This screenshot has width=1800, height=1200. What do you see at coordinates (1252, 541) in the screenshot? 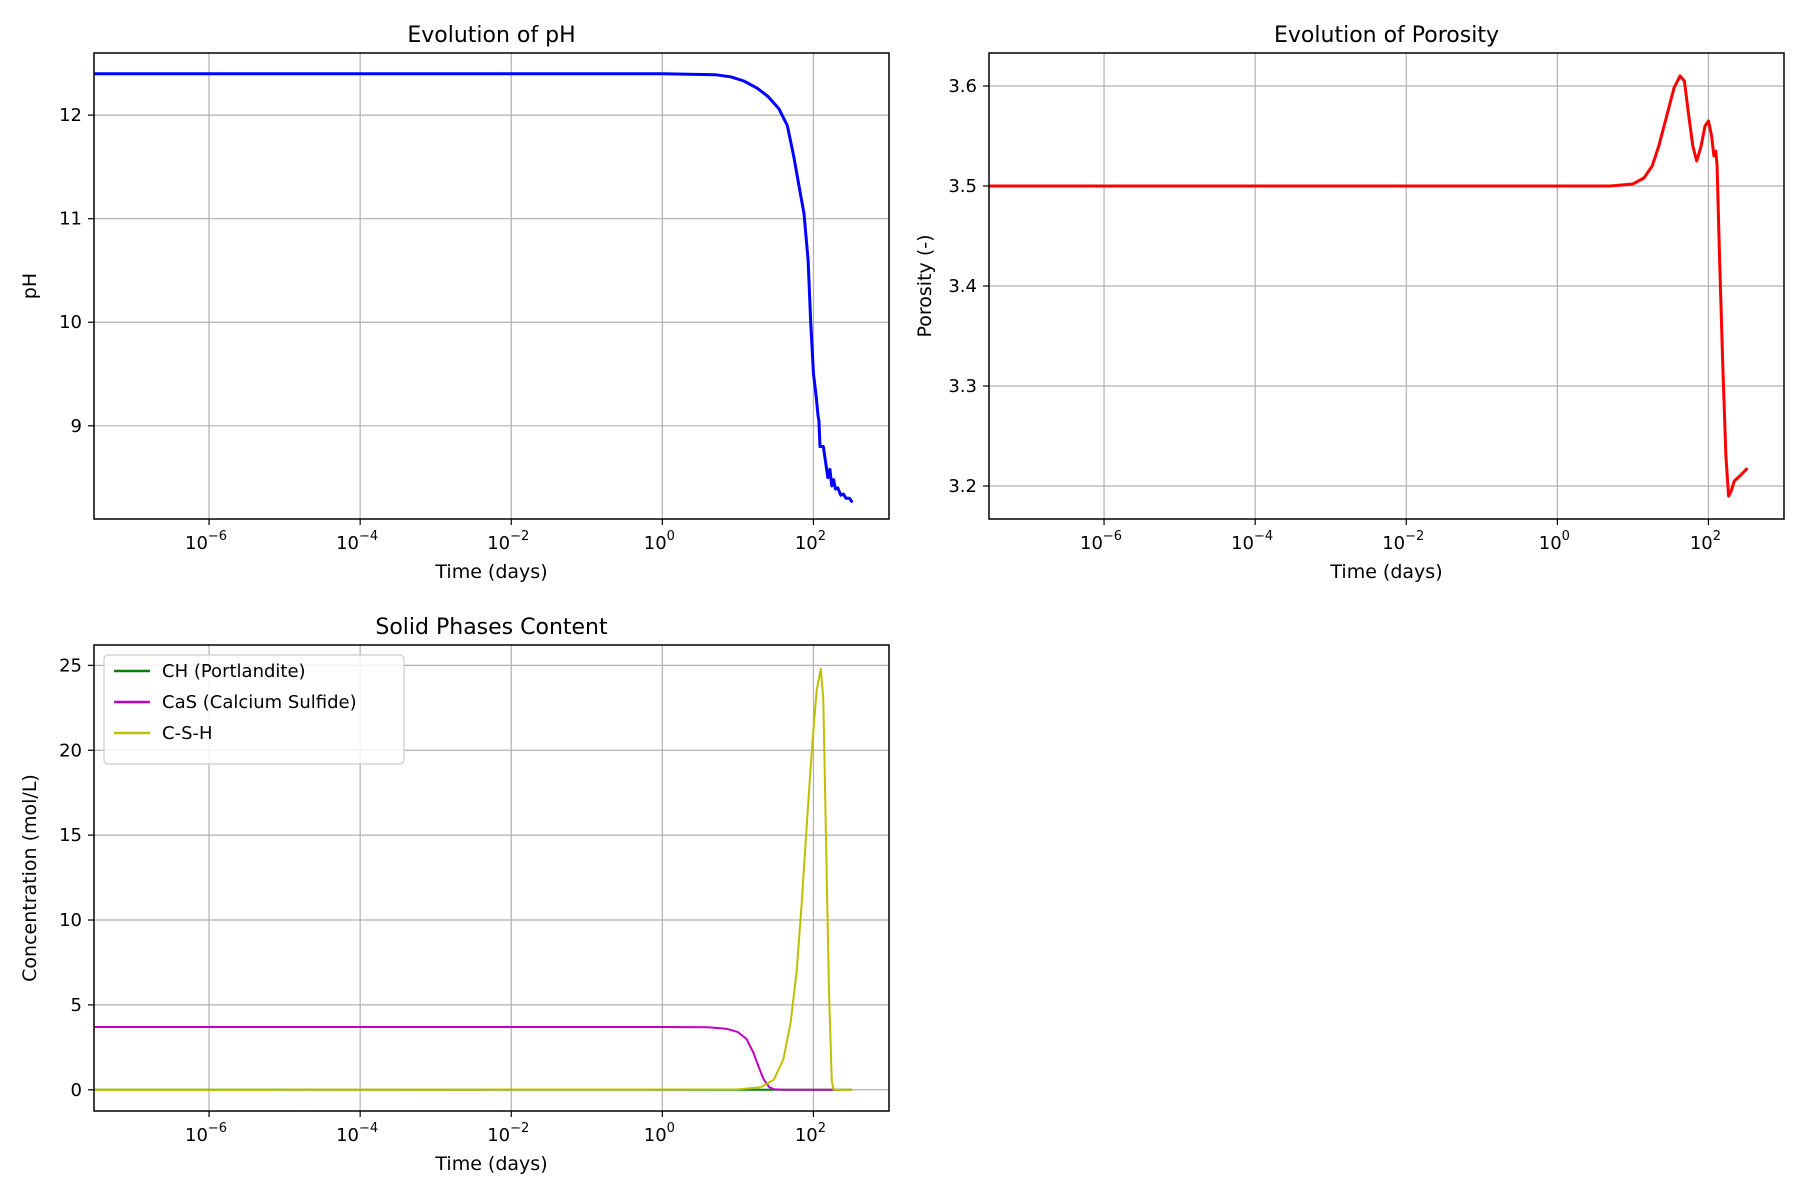
I see `porosity-x-tick-label: 10⁻⁴` at bounding box center [1252, 541].